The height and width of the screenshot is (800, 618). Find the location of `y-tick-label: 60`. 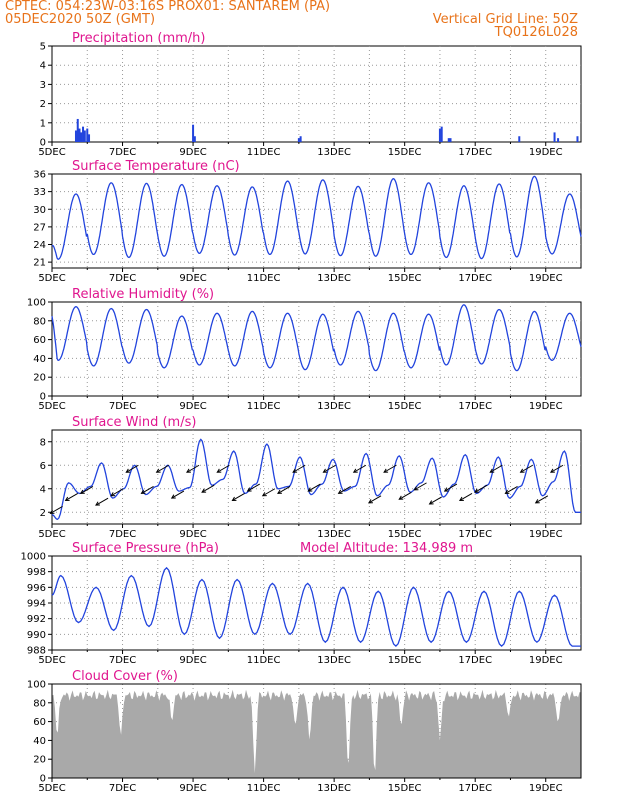

y-tick-label: 60 is located at coordinates (39, 722).